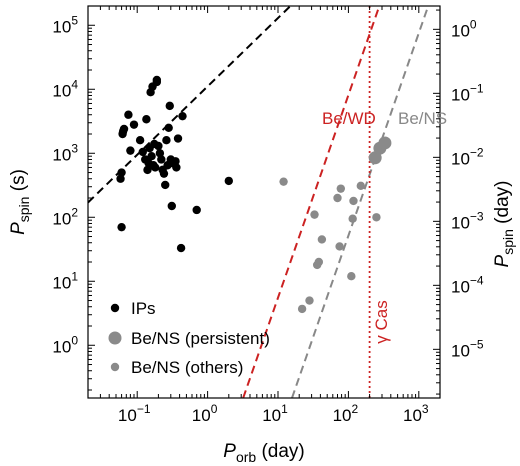 This screenshot has height=466, width=520. I want to click on y-right-tick-label-3-base: 10, so click(460, 158).